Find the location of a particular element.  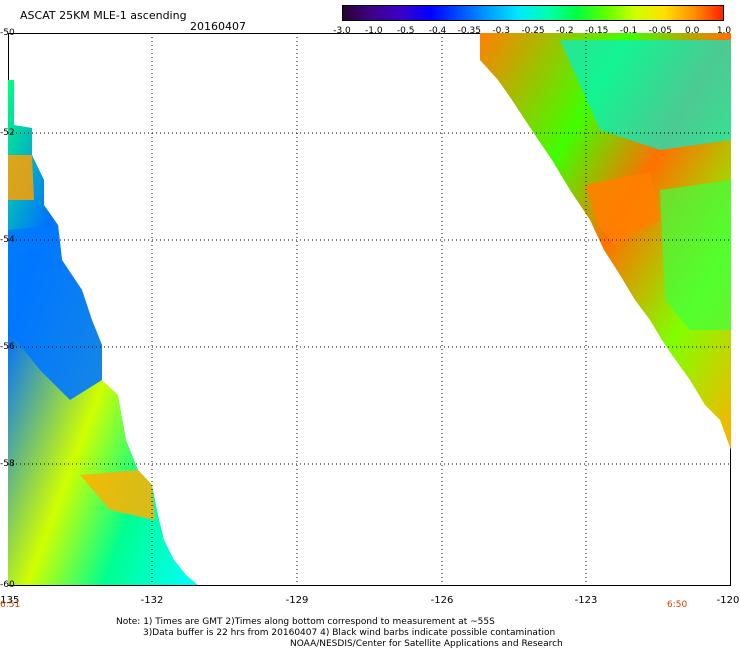

lon-label: -132 is located at coordinates (152, 600).